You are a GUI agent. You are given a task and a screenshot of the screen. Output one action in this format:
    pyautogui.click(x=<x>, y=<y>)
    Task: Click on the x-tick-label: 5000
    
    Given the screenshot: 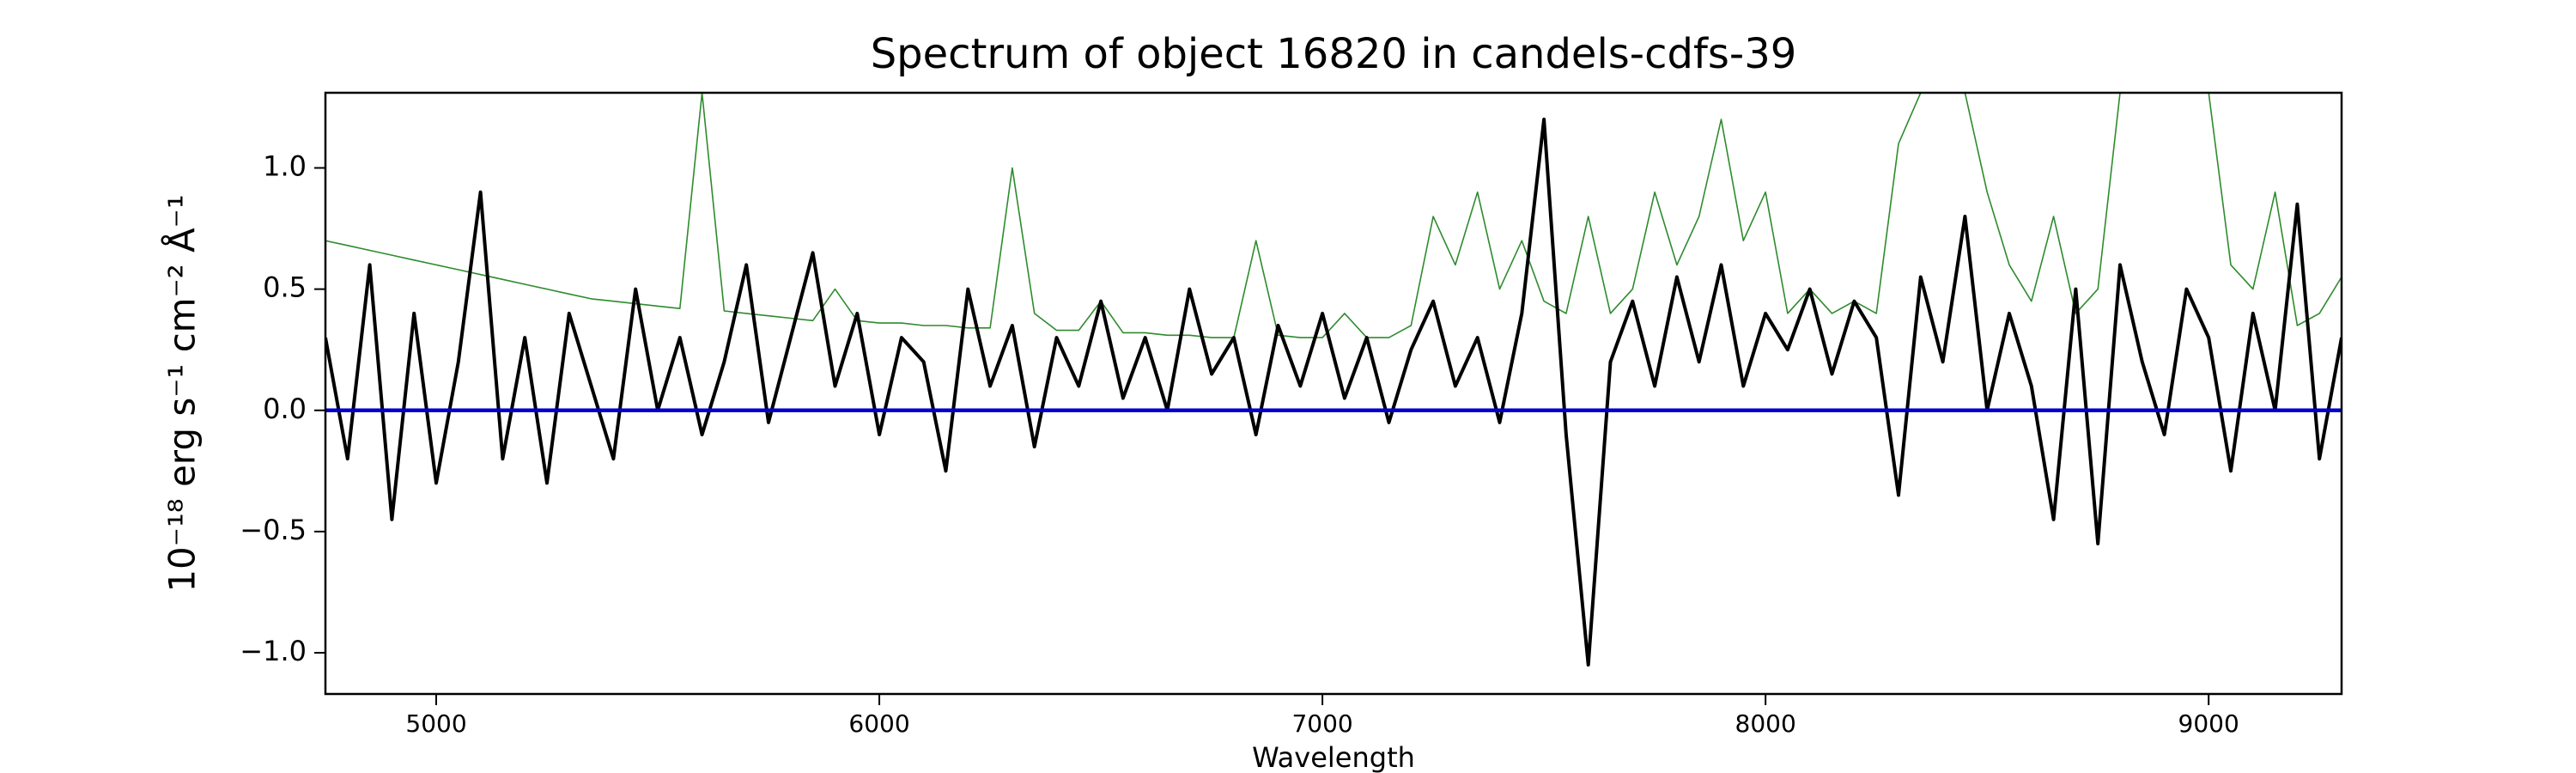 What is the action you would take?
    pyautogui.click(x=435, y=723)
    